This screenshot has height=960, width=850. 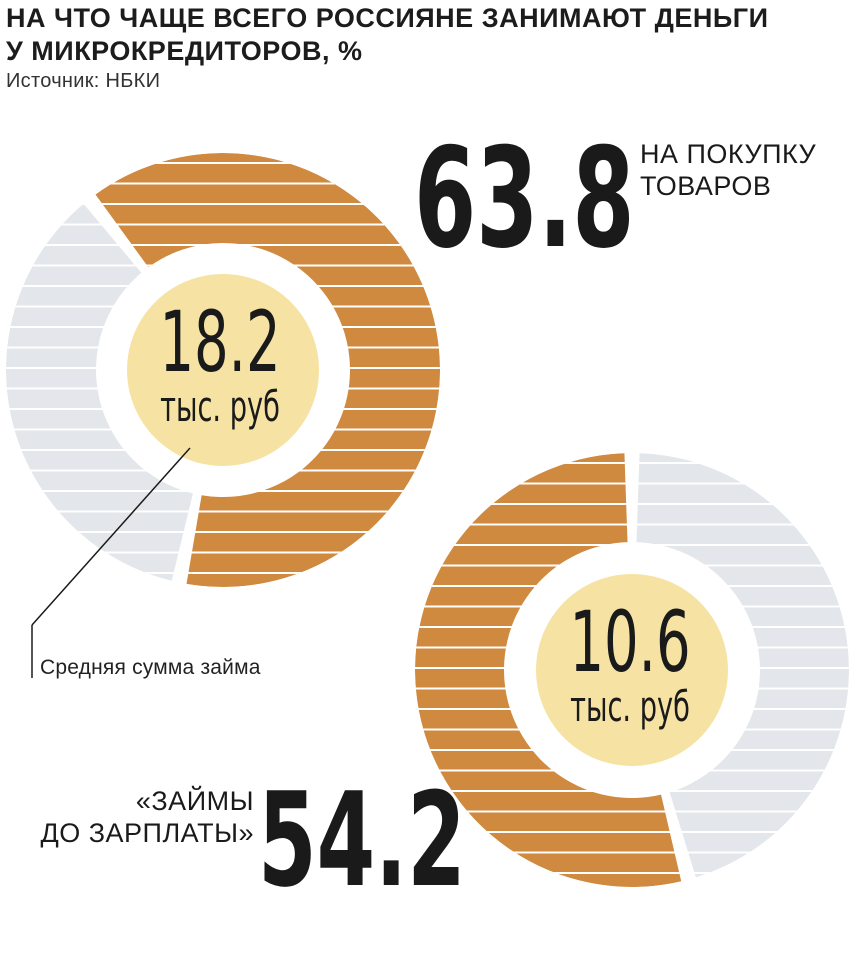 What do you see at coordinates (220, 342) in the screenshot?
I see `center-value-purchases: 18.2` at bounding box center [220, 342].